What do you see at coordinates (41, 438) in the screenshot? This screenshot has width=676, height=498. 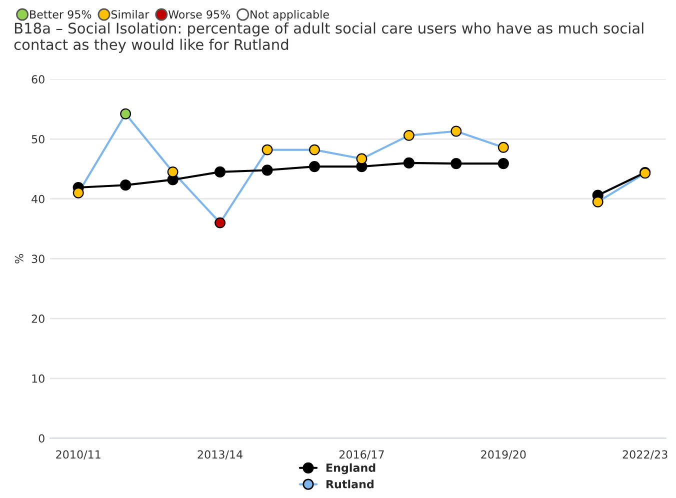 I see `y-tick-label: 0` at bounding box center [41, 438].